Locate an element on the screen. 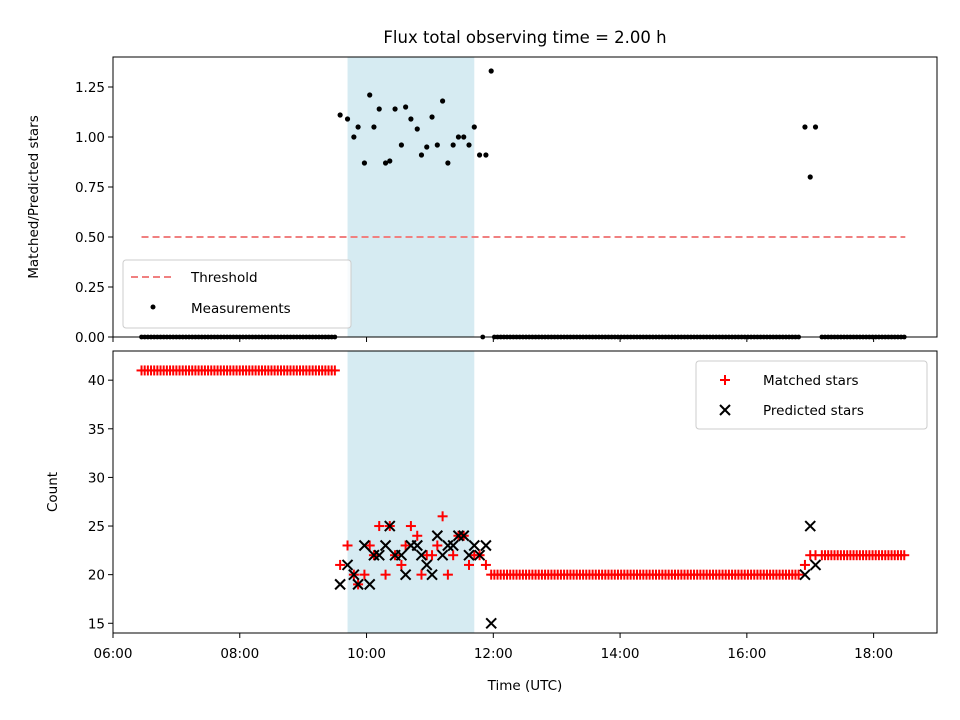 The image size is (960, 720). y-tick-label: 35 is located at coordinates (96, 430).